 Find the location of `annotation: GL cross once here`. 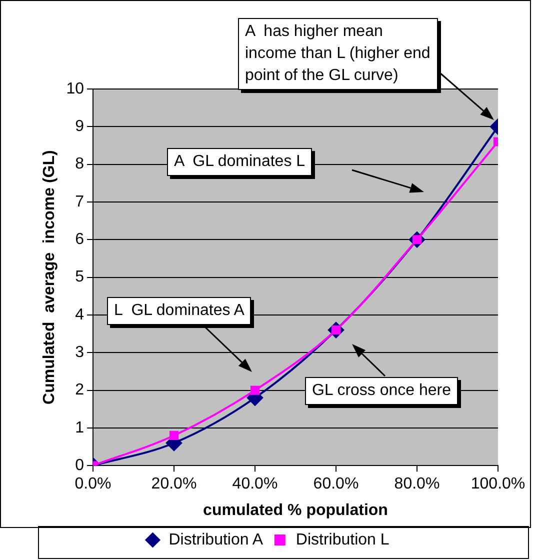

annotation: GL cross once here is located at coordinates (381, 391).